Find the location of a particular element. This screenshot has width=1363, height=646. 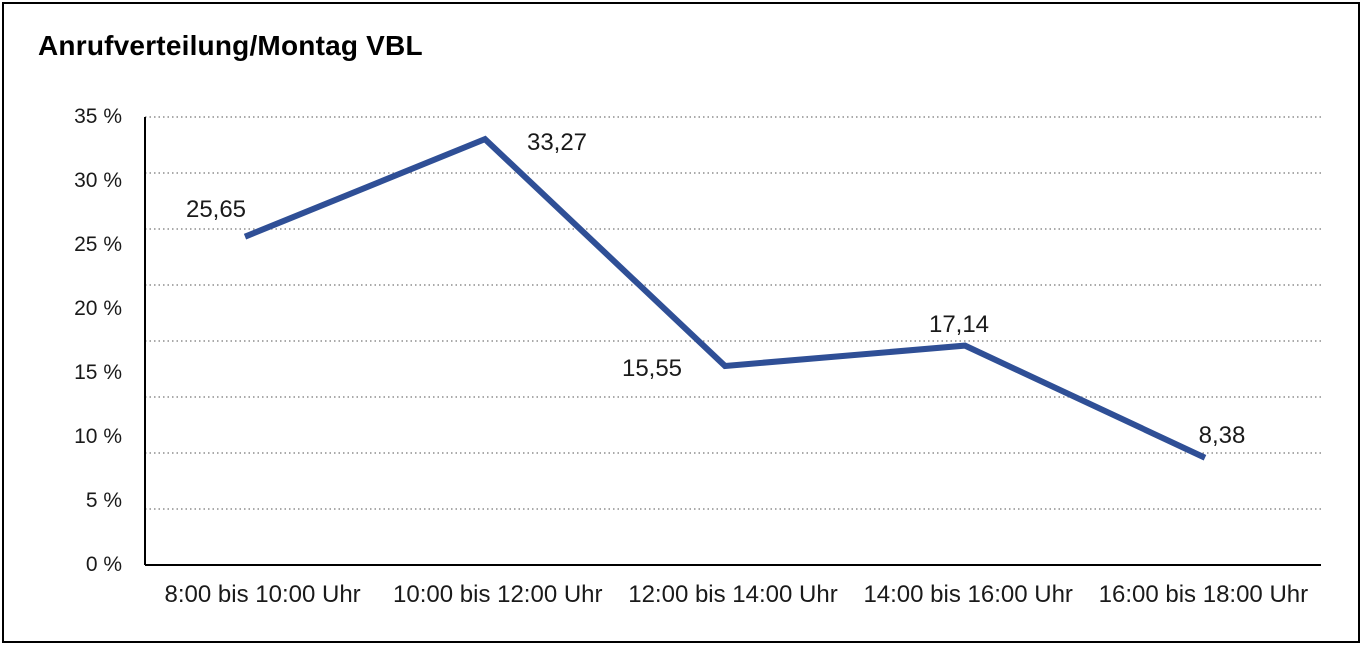

y-tick-label: 25 % is located at coordinates (98, 244).